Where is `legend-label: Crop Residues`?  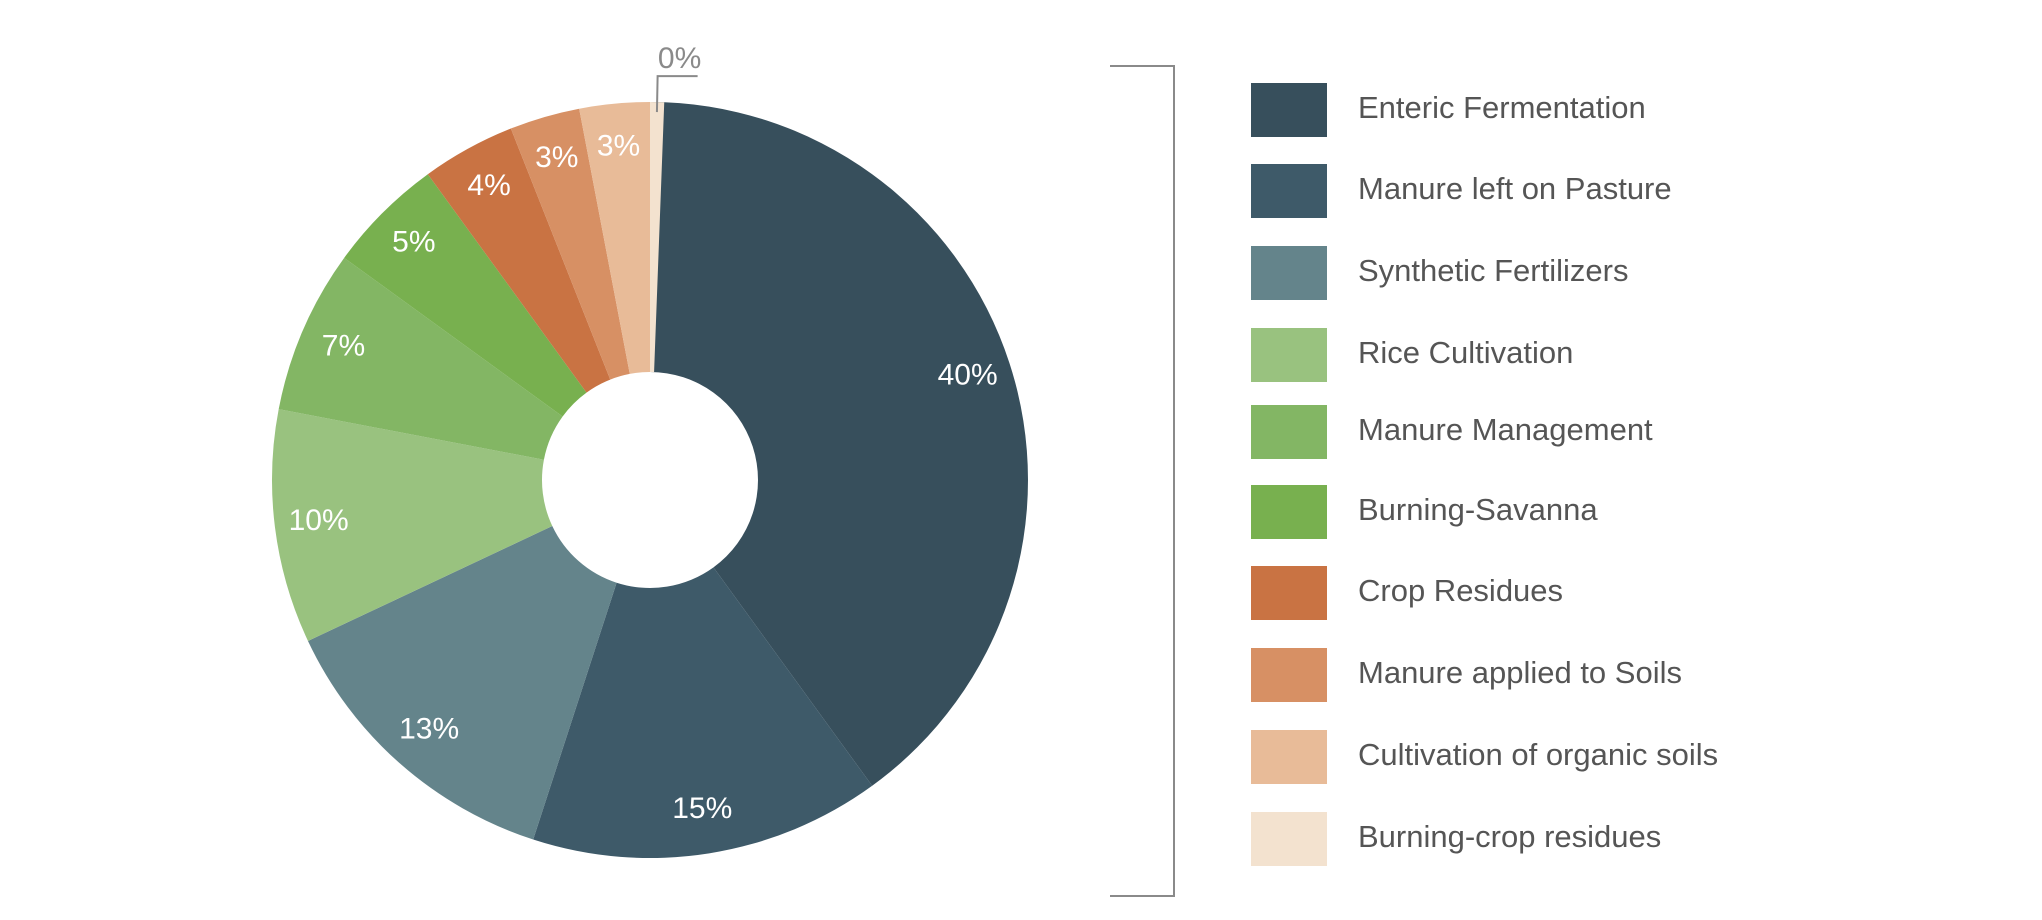 legend-label: Crop Residues is located at coordinates (1460, 590).